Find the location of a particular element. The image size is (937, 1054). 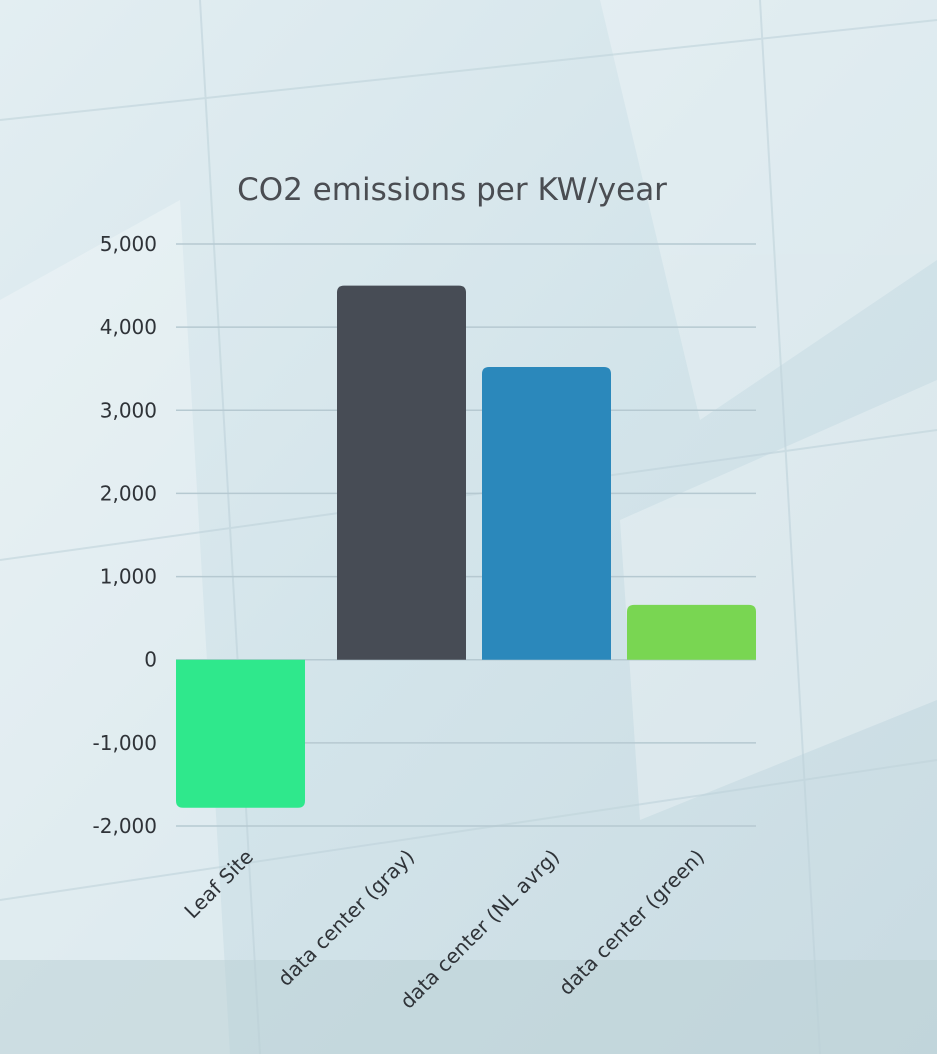

y-tick-label: 5,000 is located at coordinates (128, 244).